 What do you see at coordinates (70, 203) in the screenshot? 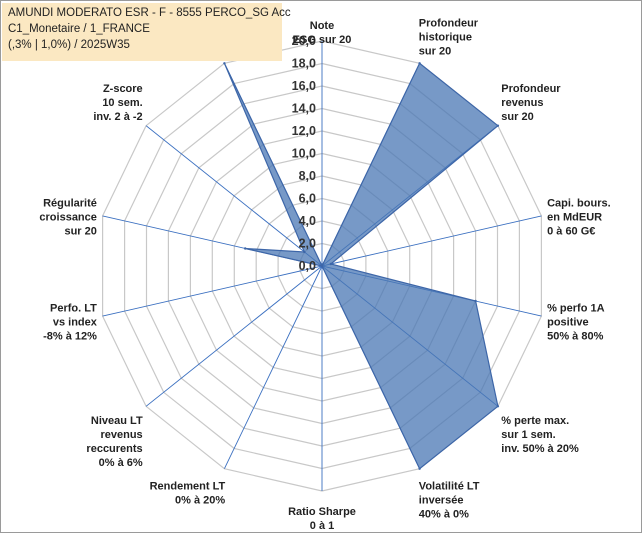
I see `axis-label-line: Régularité` at bounding box center [70, 203].